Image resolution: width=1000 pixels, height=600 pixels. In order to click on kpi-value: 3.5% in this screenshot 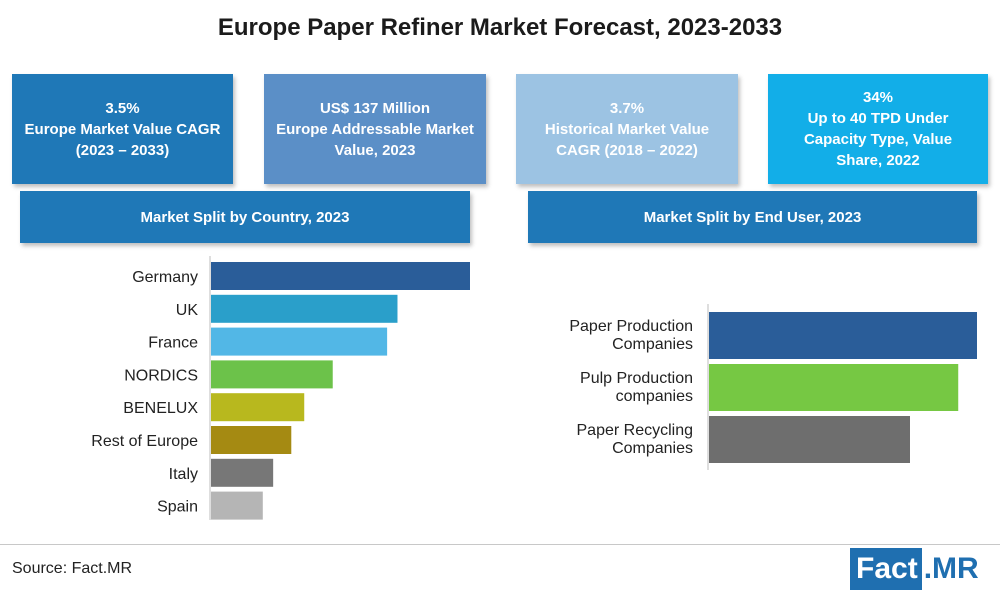, I will do `click(122, 108)`.